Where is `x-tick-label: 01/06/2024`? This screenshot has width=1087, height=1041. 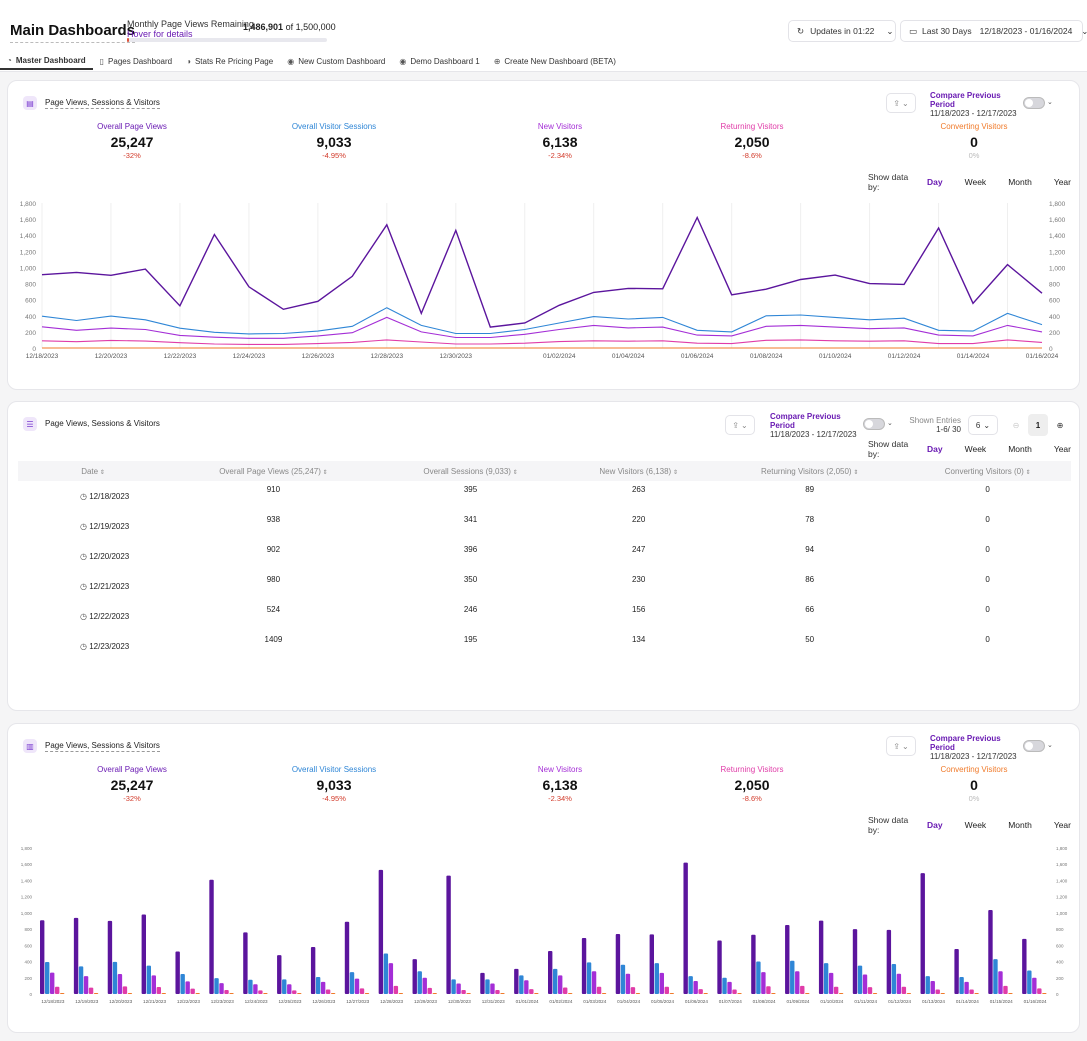 x-tick-label: 01/06/2024 is located at coordinates (696, 1001).